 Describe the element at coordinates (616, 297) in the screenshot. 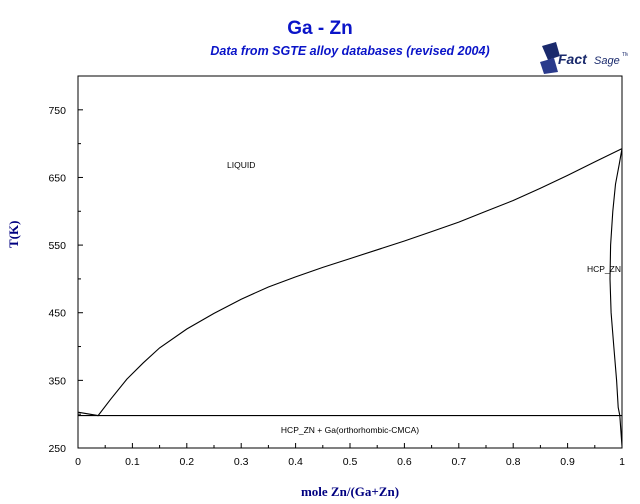

I see `series-solidus` at that location.